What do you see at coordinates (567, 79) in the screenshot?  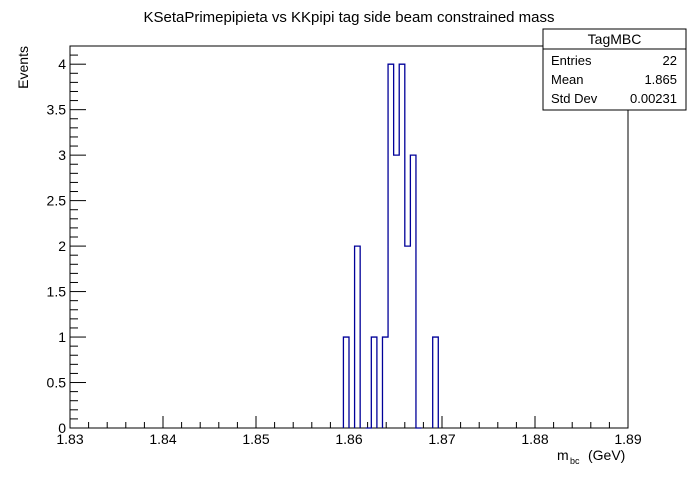 I see `stats-mean-label: Mean` at bounding box center [567, 79].